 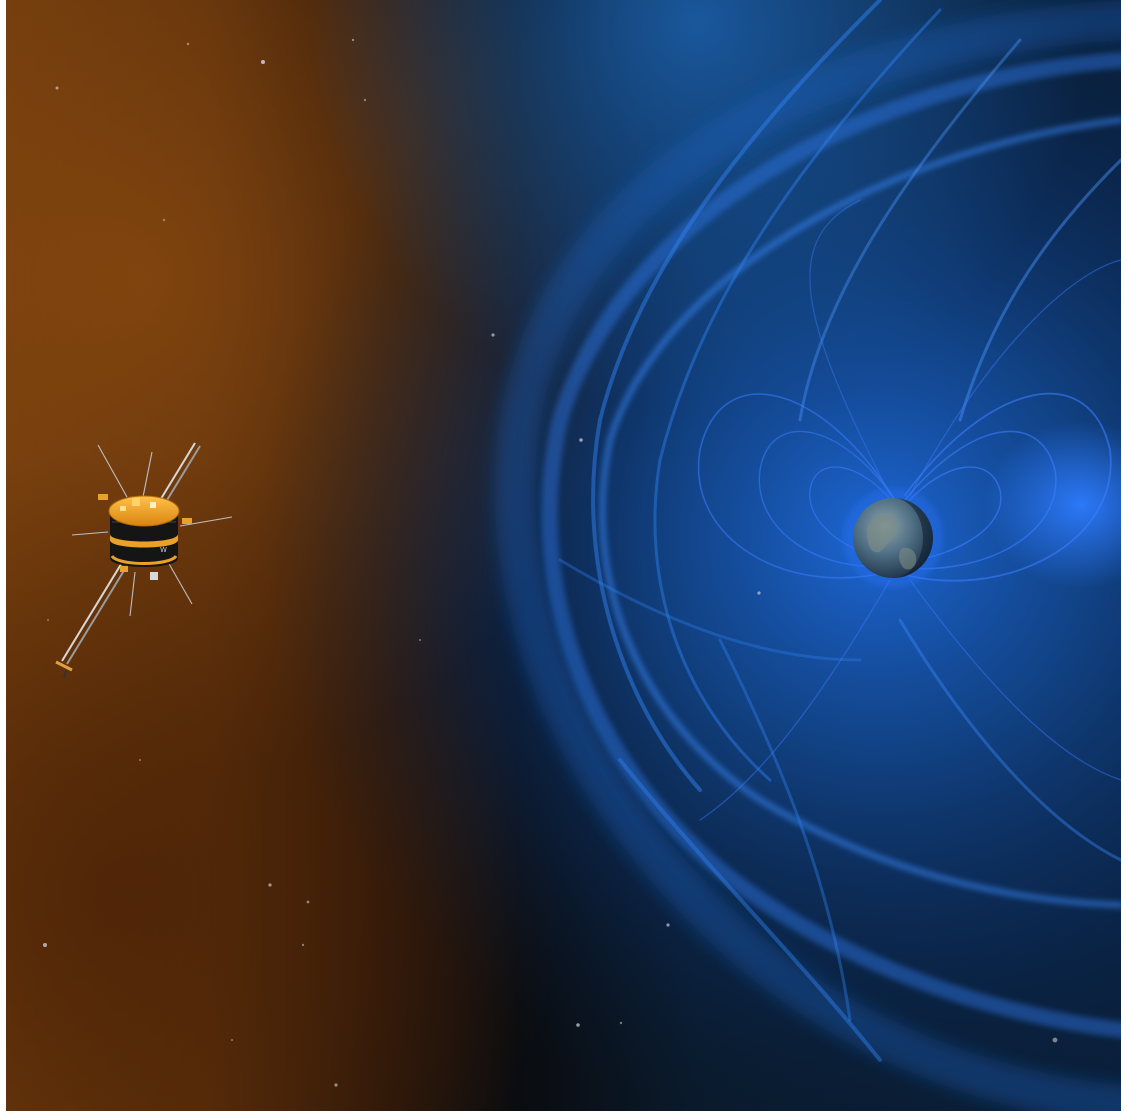 What do you see at coordinates (163, 550) in the screenshot?
I see `spacecraft-logo: W` at bounding box center [163, 550].